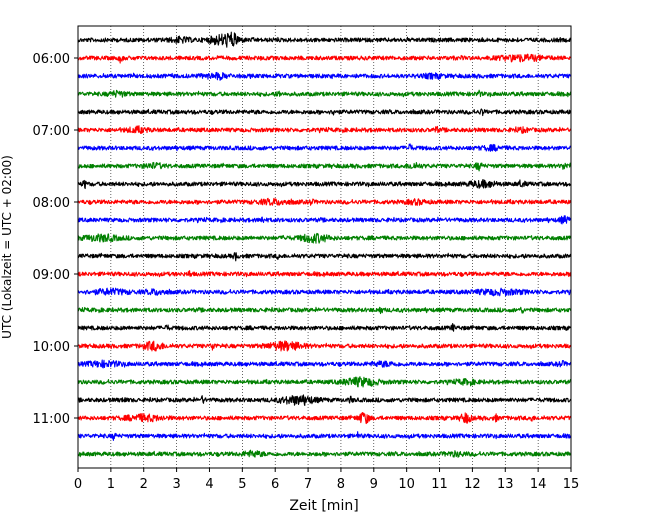  Describe the element at coordinates (78, 484) in the screenshot. I see `x-tick-label: 0` at that location.